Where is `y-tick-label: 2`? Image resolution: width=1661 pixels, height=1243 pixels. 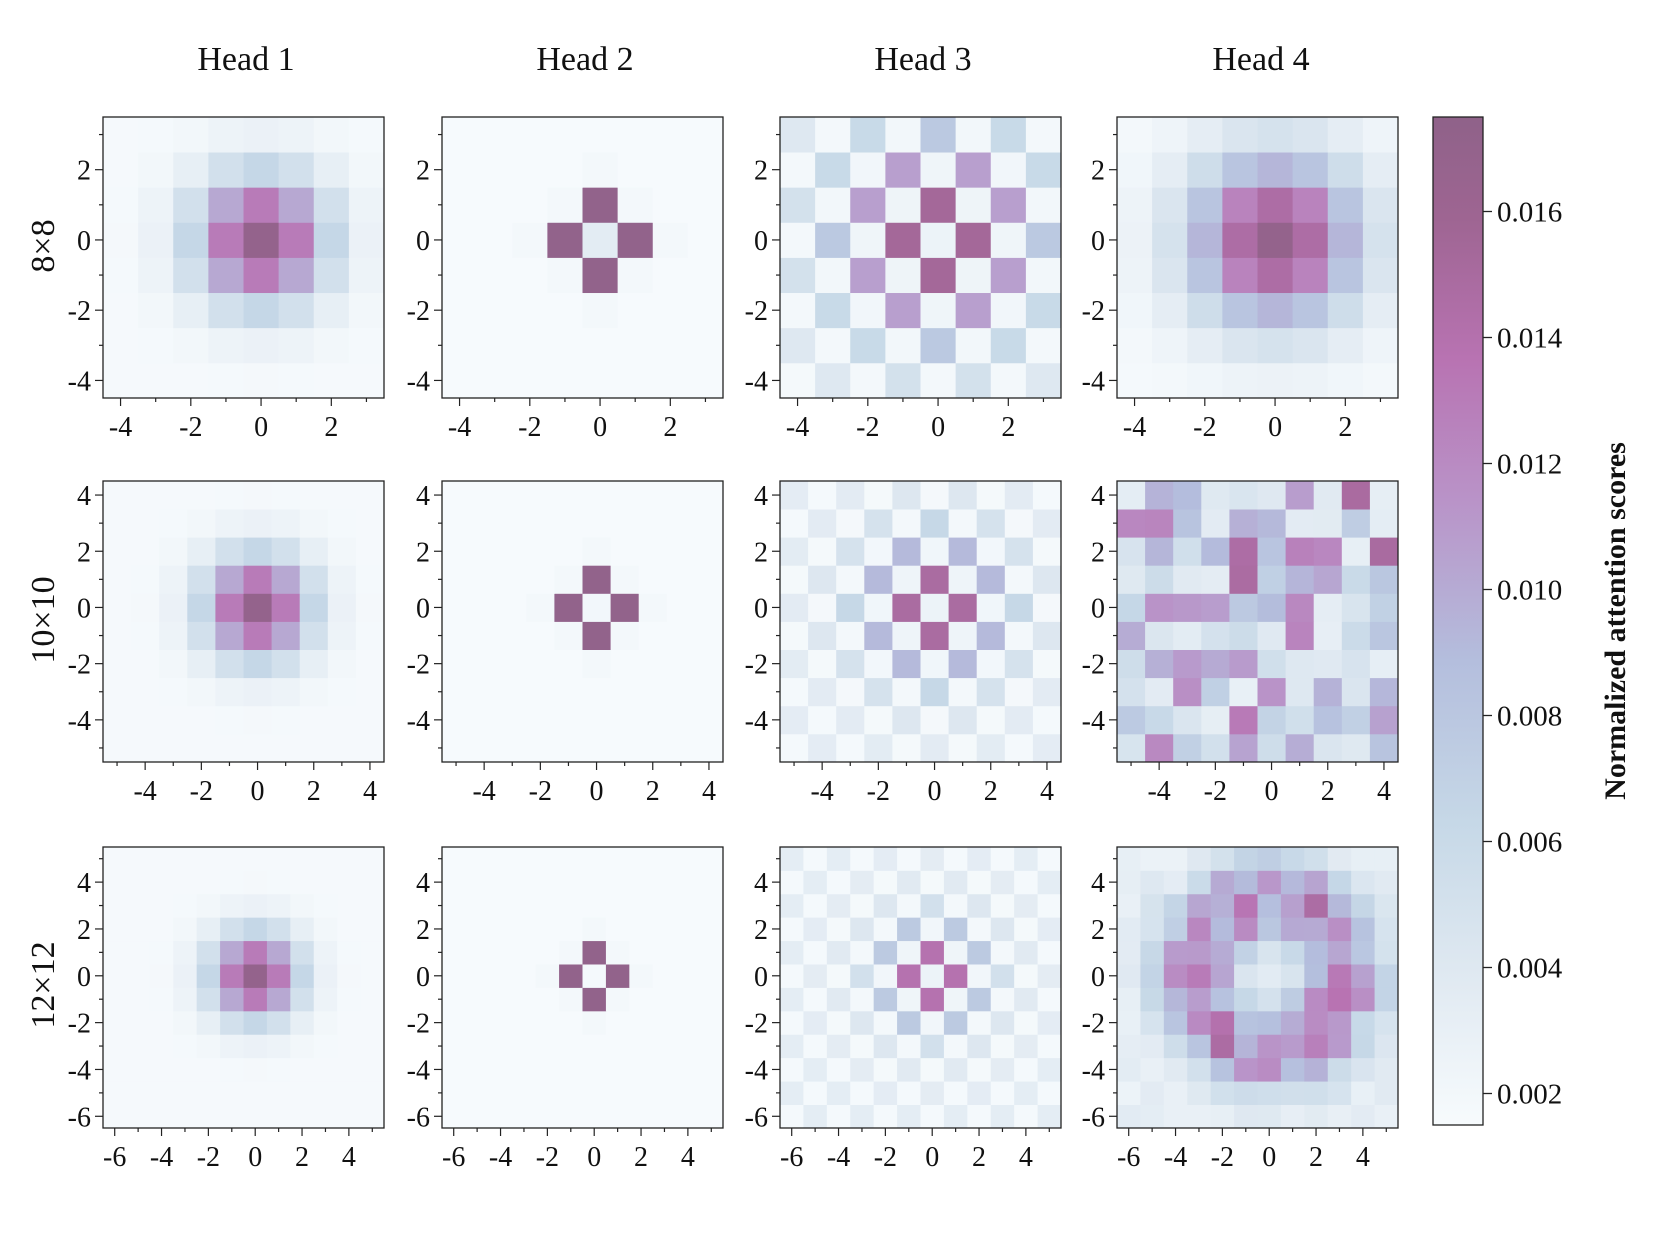
y-tick-label: 2 is located at coordinates (84, 171).